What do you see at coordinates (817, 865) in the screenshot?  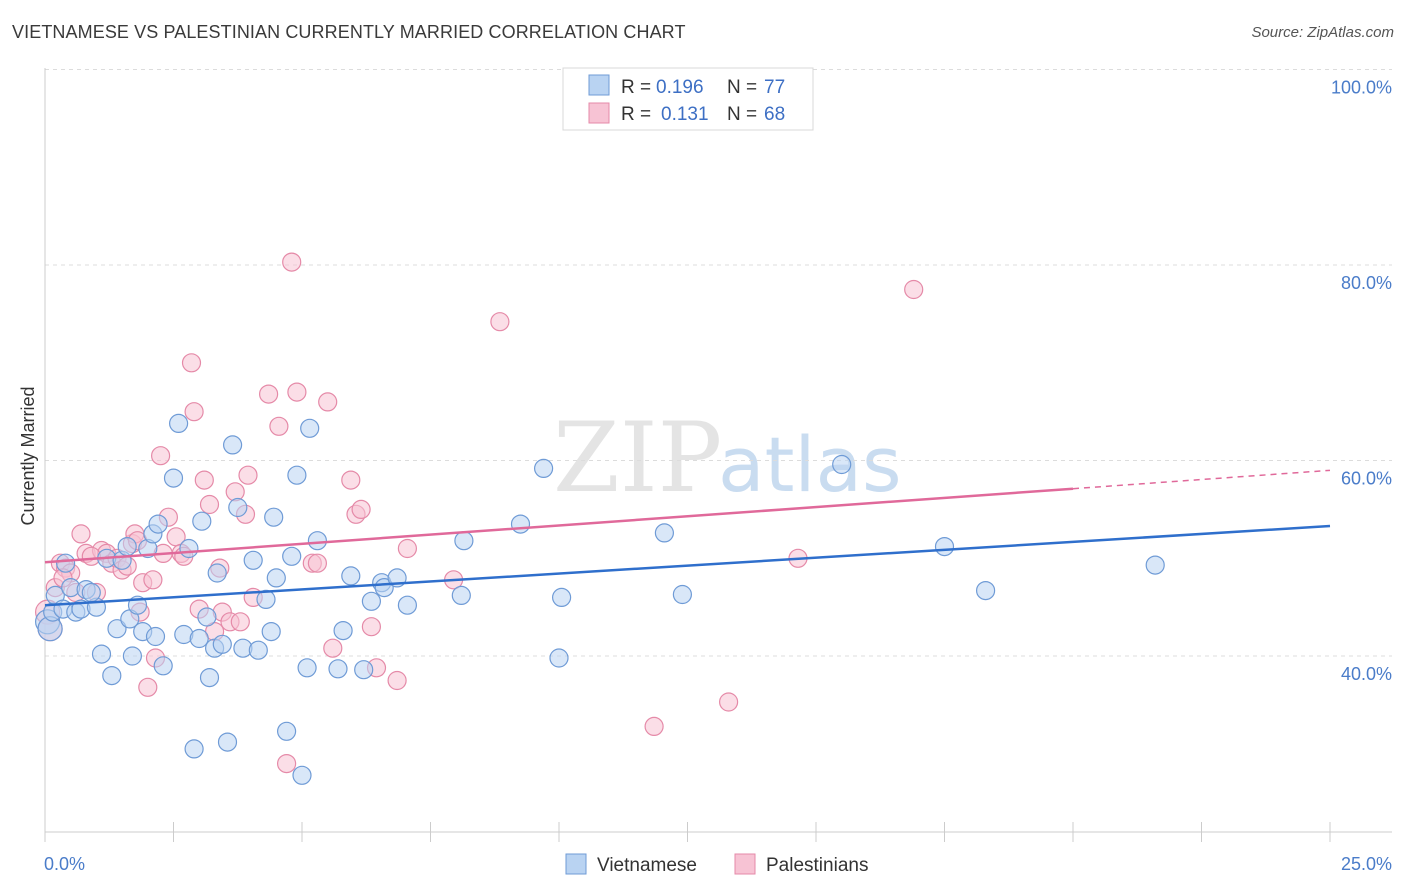 I see `bottom-legend-label-palestinians: Palestinians` at bounding box center [817, 865].